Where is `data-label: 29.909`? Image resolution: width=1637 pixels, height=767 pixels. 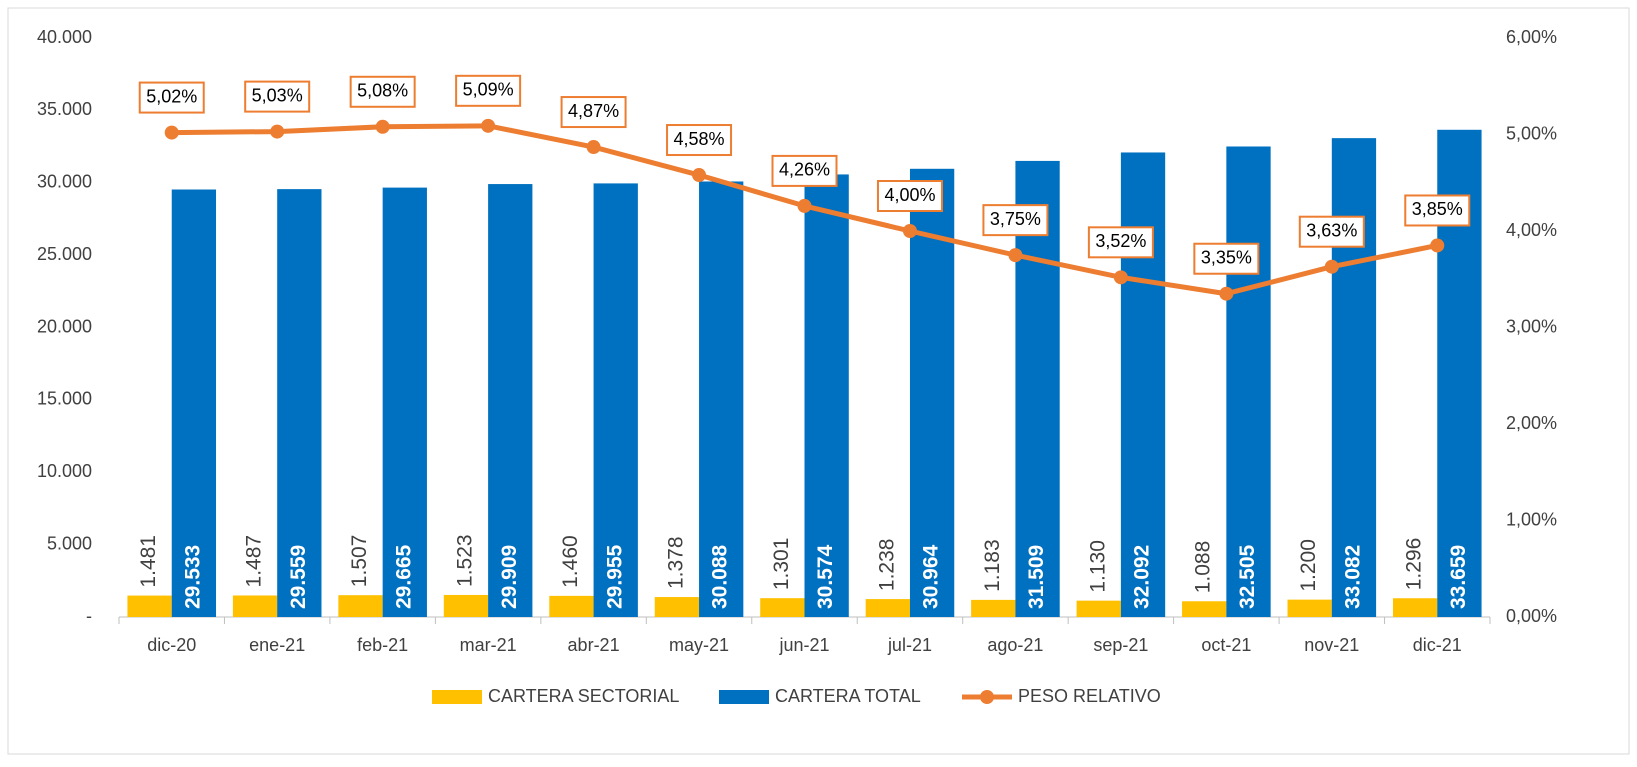
data-label: 29.909 is located at coordinates (509, 577).